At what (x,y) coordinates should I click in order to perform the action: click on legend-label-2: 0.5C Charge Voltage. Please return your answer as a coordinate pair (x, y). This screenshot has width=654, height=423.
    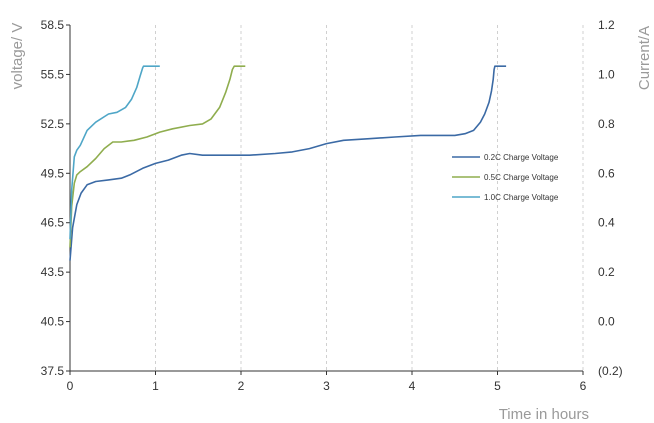
    Looking at the image, I should click on (521, 177).